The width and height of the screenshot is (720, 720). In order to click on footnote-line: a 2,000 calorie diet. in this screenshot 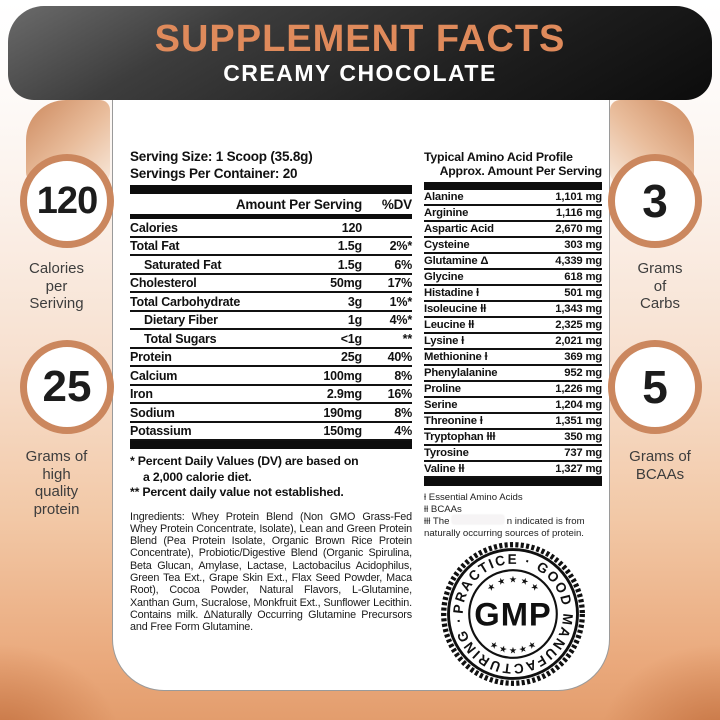, I will do `click(197, 476)`.